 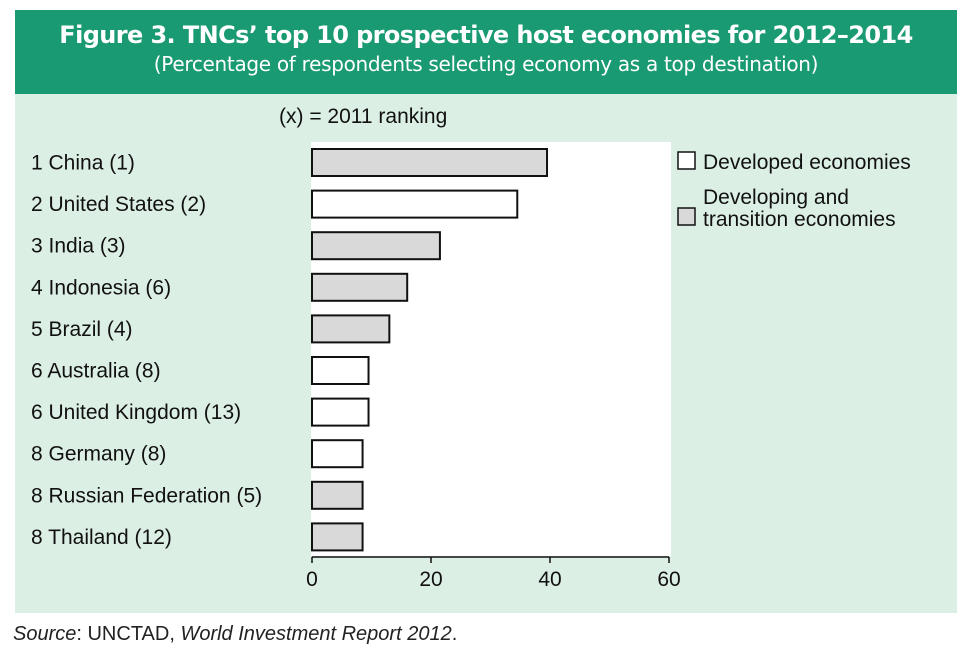 I want to click on x-tick-label: 0, so click(x=312, y=579).